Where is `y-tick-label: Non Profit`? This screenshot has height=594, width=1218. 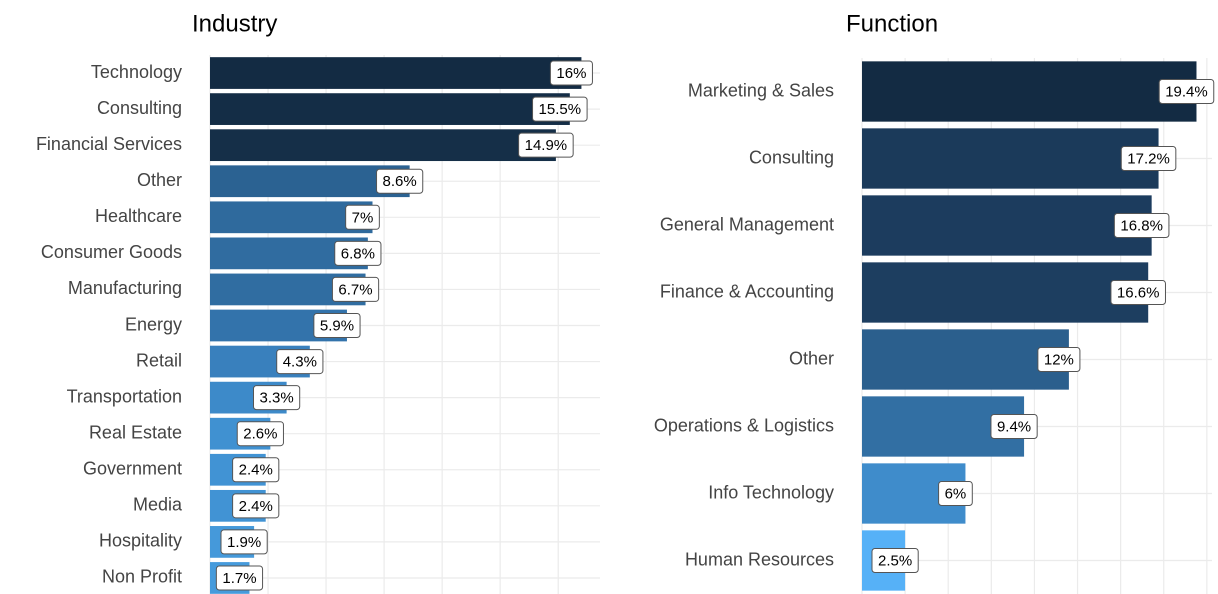
y-tick-label: Non Profit is located at coordinates (142, 577).